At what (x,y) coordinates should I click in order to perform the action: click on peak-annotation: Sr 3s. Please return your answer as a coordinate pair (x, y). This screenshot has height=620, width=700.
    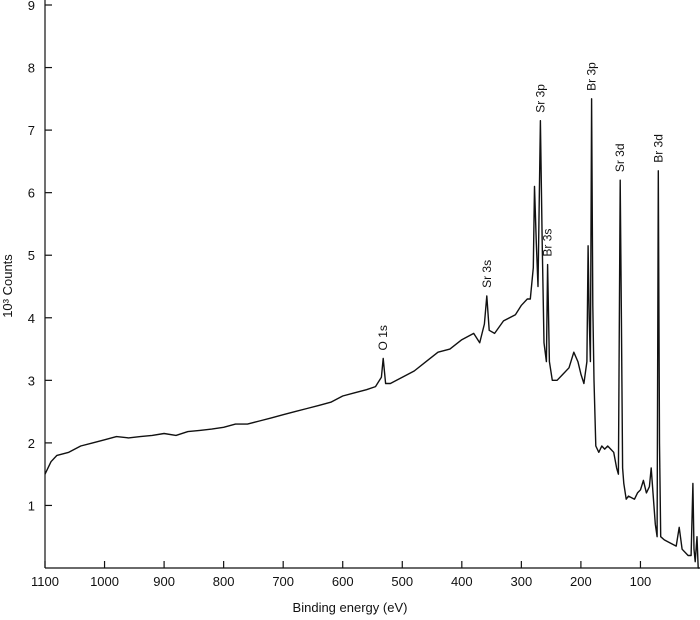
    Looking at the image, I should click on (487, 274).